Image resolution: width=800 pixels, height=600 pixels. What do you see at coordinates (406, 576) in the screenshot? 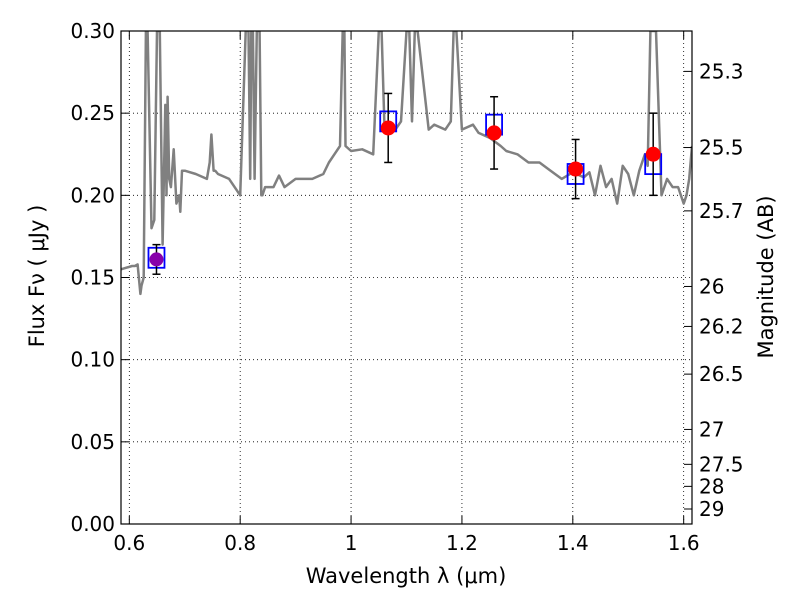
I see `x-axis-label: Wavelength λ (μm)` at bounding box center [406, 576].